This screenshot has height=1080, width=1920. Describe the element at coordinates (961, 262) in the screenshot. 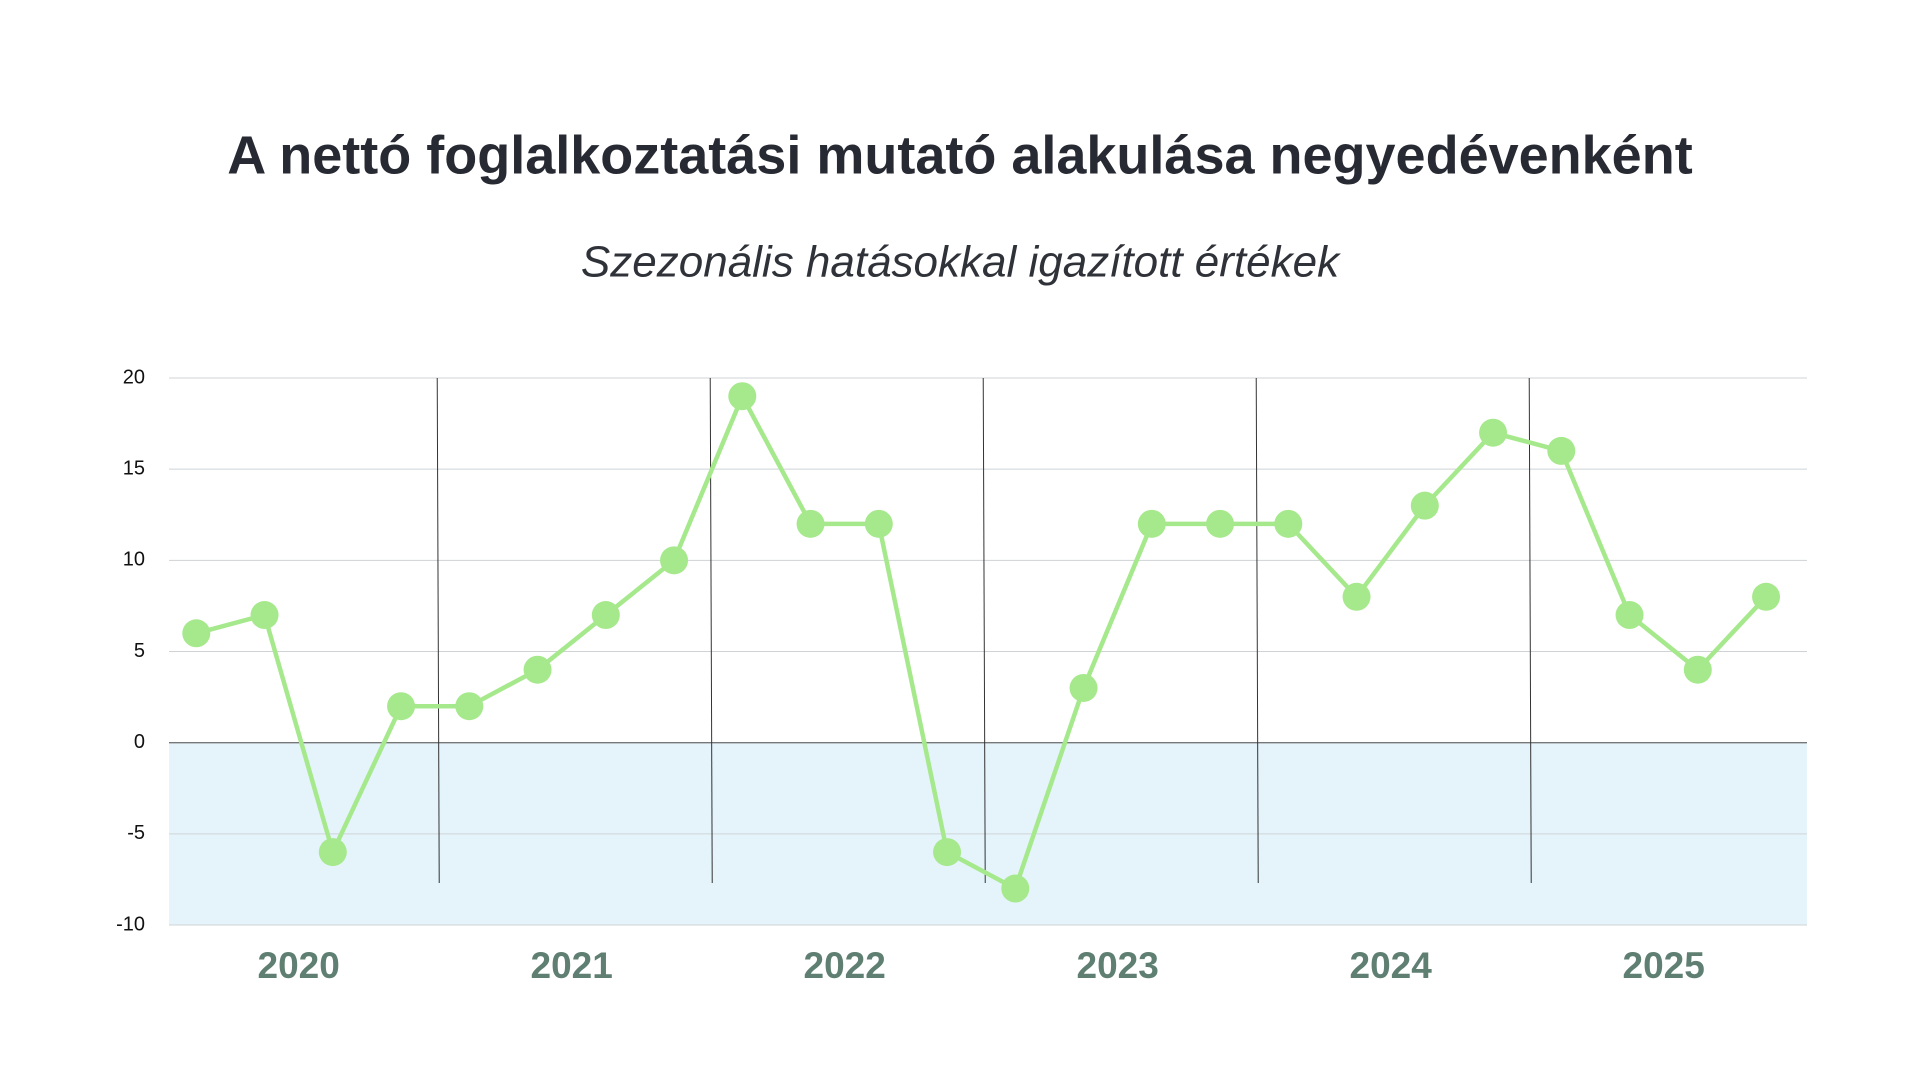

I see `chart-subtitle: Szezonális hatásokkal igazított értékek` at that location.